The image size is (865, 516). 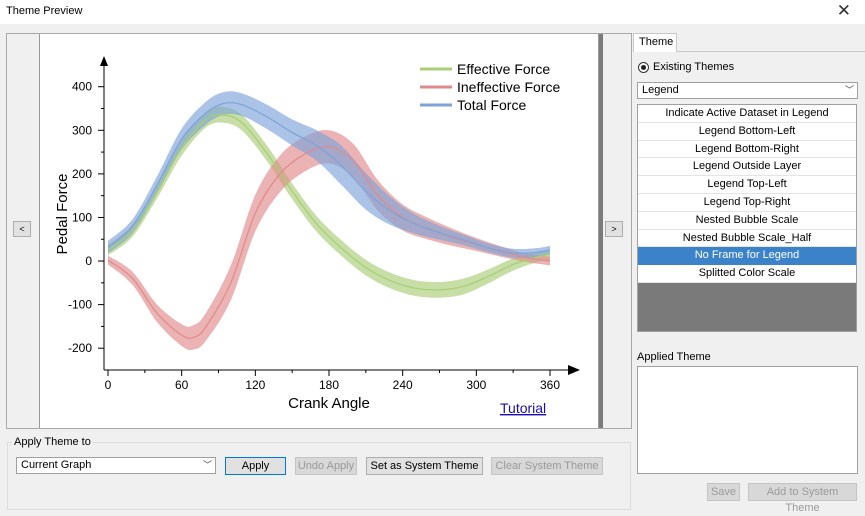 What do you see at coordinates (674, 357) in the screenshot?
I see `applied-theme-label: Applied Theme` at bounding box center [674, 357].